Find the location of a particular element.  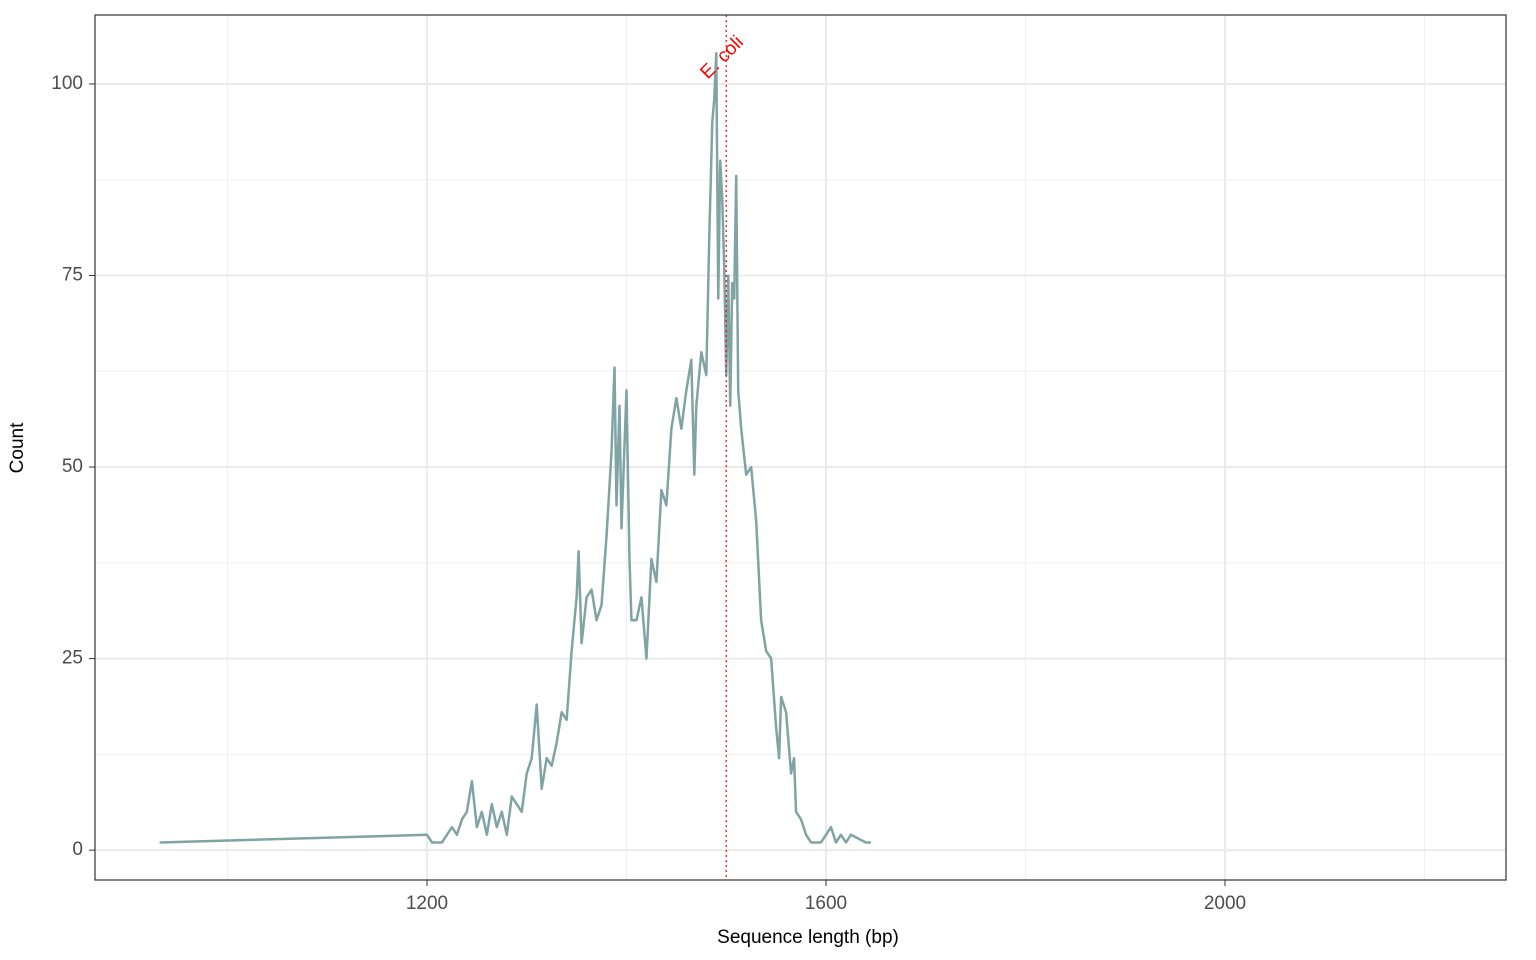

x-tick-label: 1200 is located at coordinates (427, 903).